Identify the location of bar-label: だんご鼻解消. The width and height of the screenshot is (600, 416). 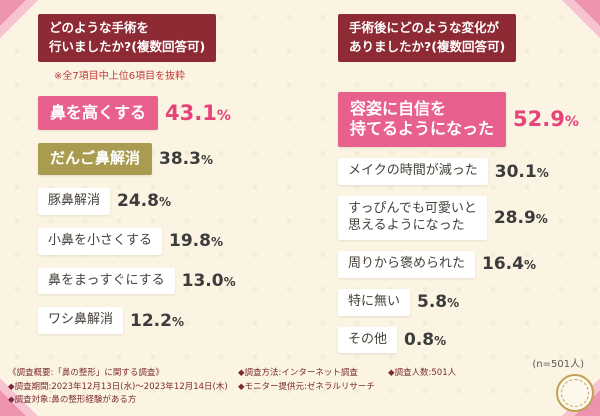
(95, 159).